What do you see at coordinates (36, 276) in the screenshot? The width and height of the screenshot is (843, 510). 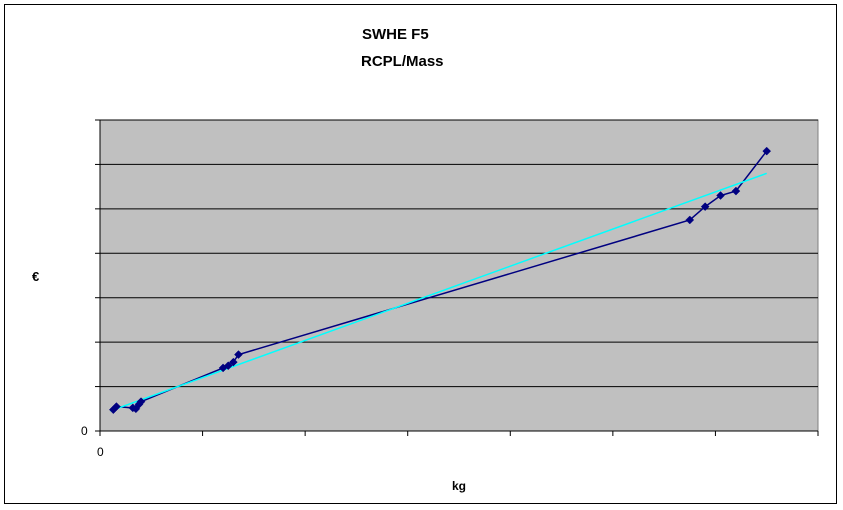 I see `y-axis-label: €` at bounding box center [36, 276].